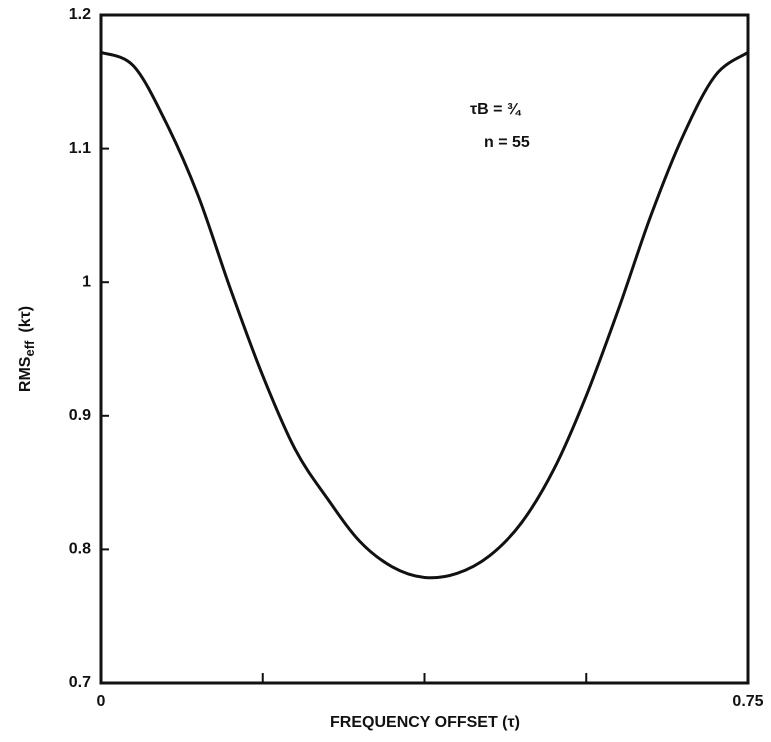  Describe the element at coordinates (80, 549) in the screenshot. I see `y-tick-label: 0.8` at that location.